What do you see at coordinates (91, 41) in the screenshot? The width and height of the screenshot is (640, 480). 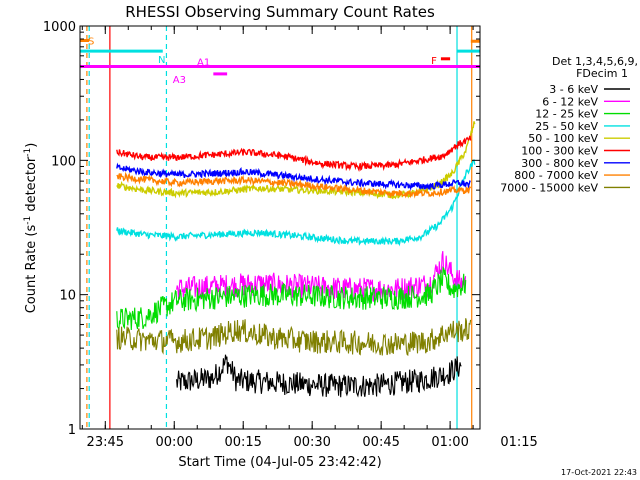 I see `flag-label-s: S` at bounding box center [91, 41].